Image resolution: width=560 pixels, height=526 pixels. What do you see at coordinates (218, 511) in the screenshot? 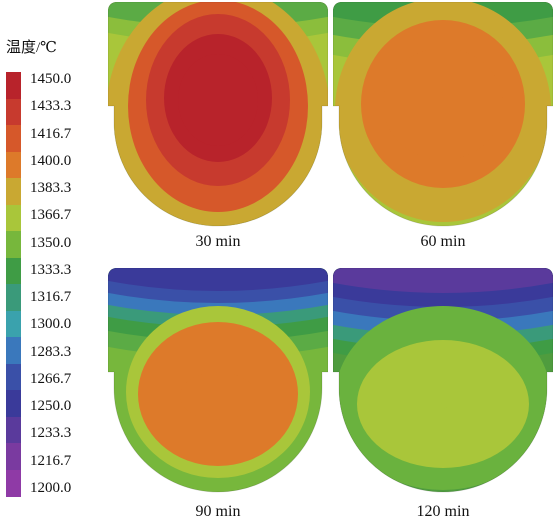
I see `caption-90min: 90 min` at bounding box center [218, 511].